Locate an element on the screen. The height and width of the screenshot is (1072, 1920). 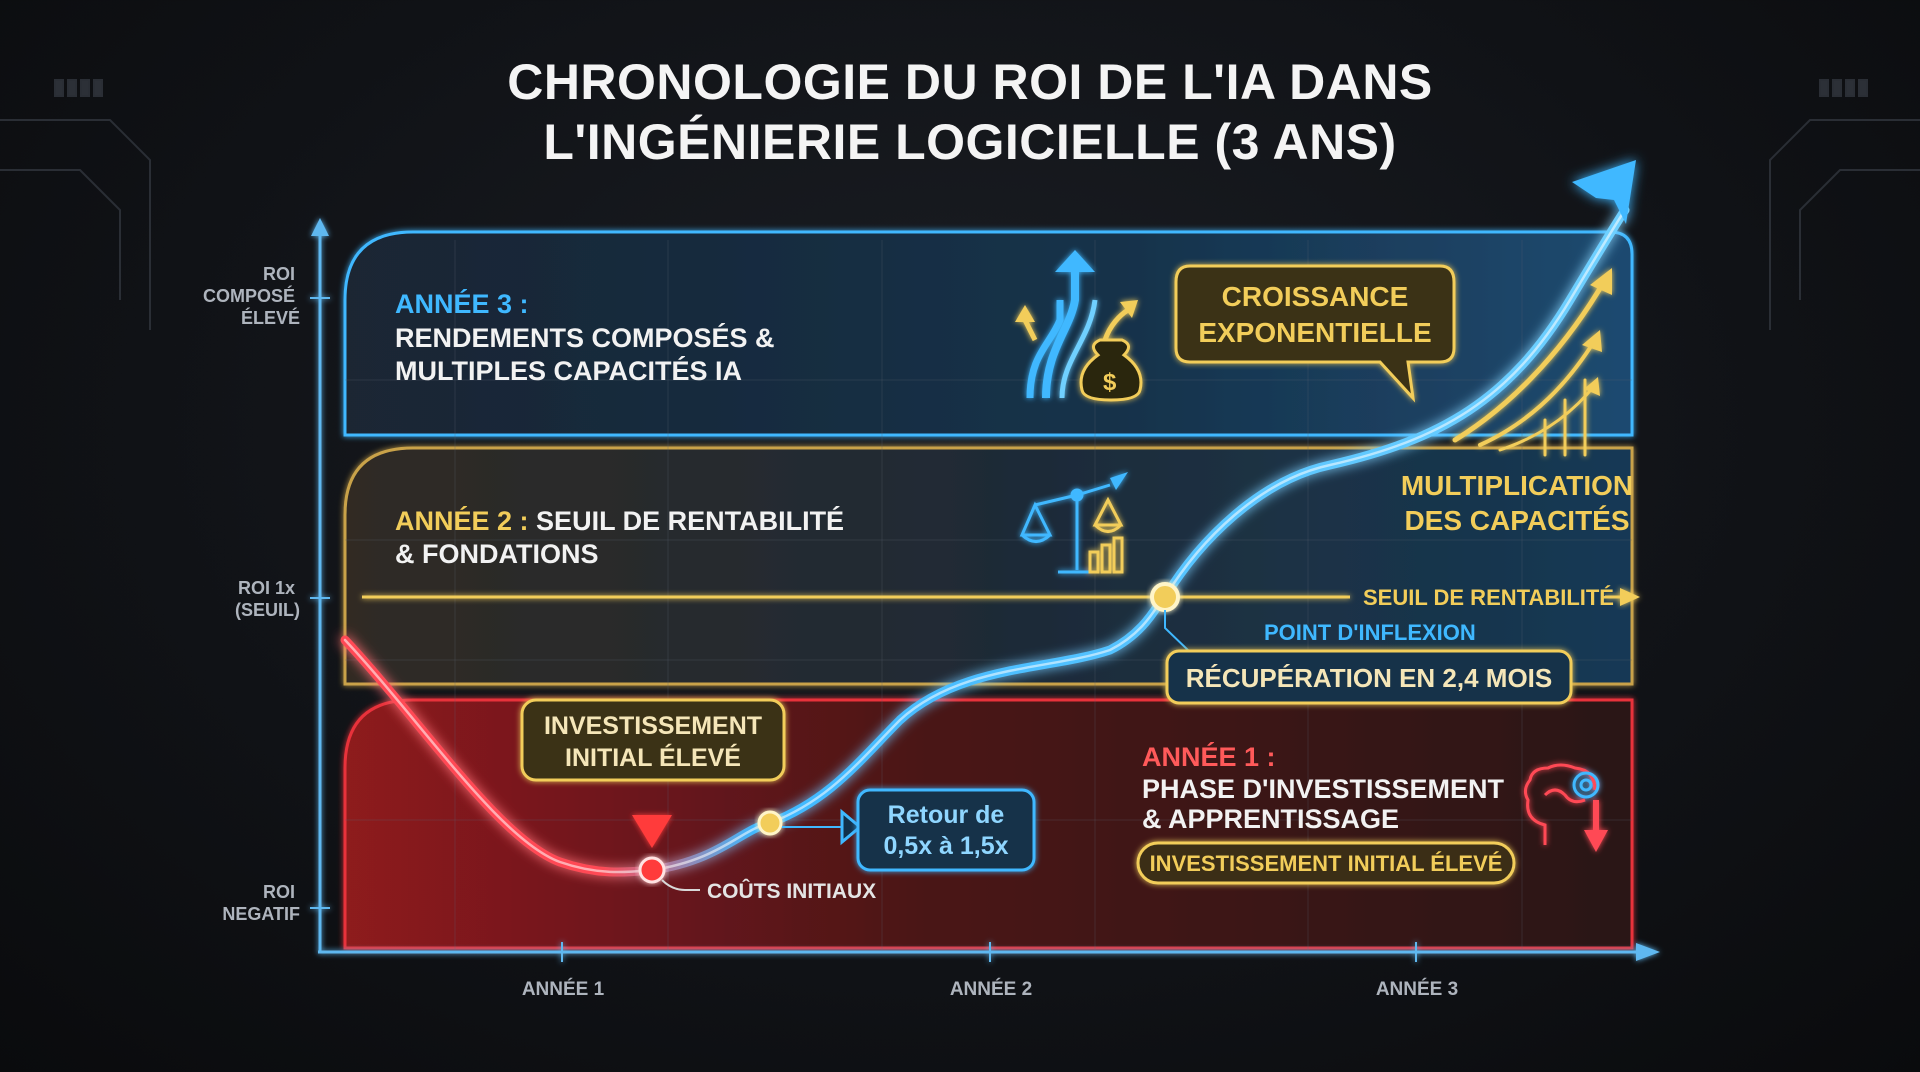
title-line-1: CHRONOLOGIE DU ROI DE L'IA DANS is located at coordinates (970, 82).